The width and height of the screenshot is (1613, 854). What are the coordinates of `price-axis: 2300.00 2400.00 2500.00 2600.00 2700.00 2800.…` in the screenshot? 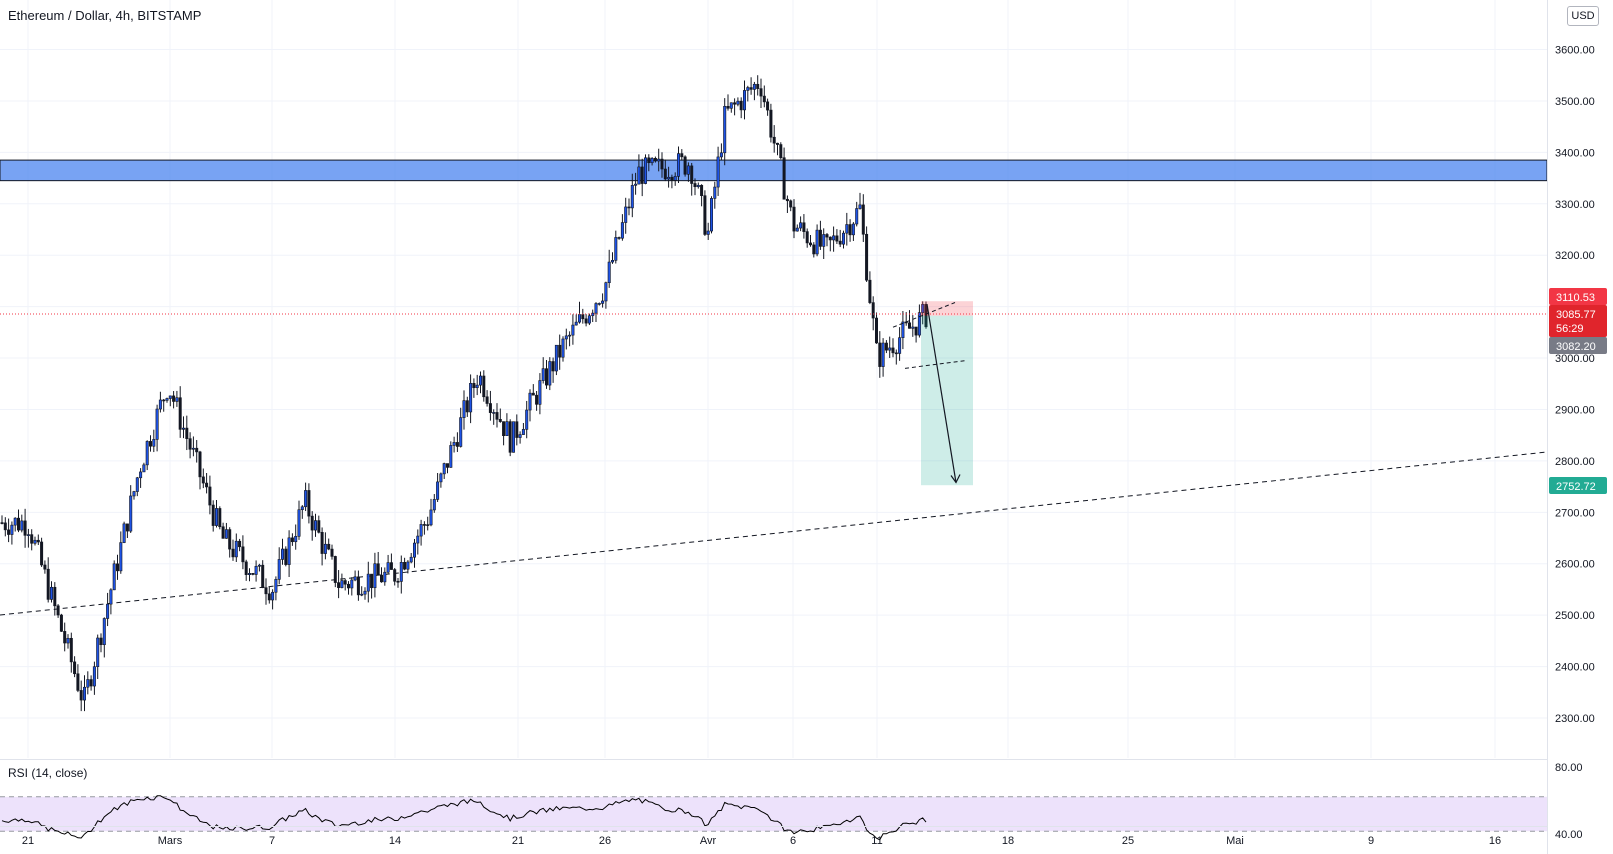 It's located at (1575, 385).